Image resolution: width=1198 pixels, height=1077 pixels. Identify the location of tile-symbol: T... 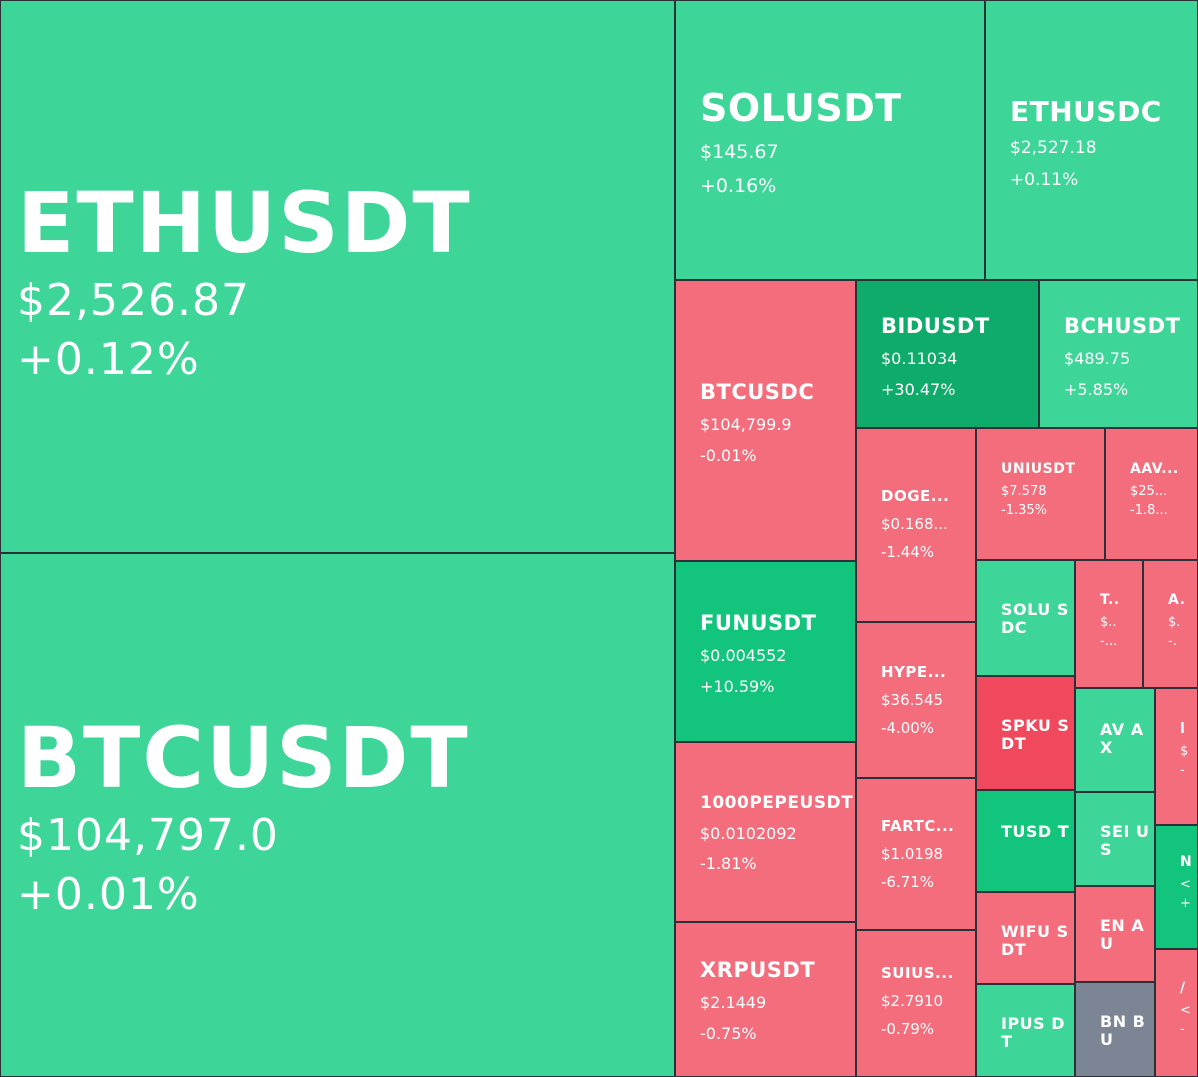
(1110, 600).